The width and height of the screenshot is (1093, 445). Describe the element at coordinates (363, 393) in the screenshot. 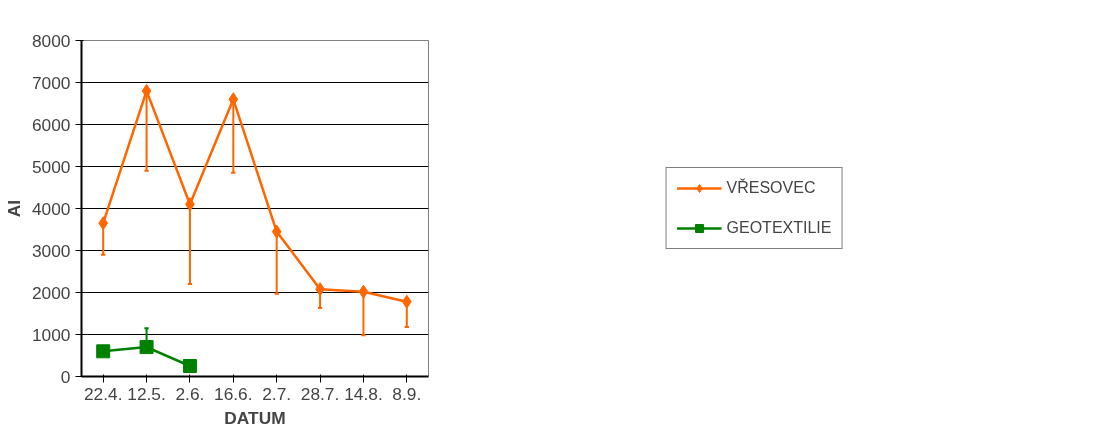

I see `x-tick-label: 14.8.` at that location.